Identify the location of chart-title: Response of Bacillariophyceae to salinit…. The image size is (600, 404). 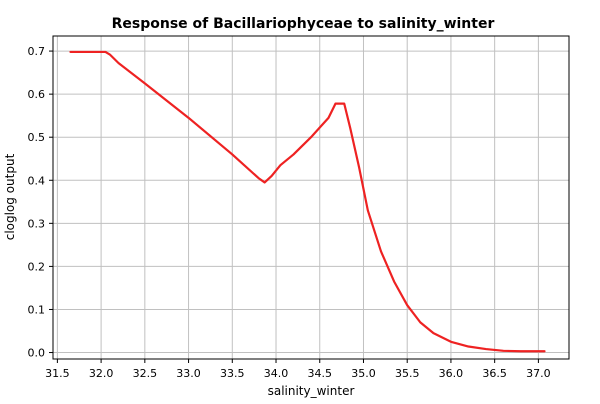
(303, 24).